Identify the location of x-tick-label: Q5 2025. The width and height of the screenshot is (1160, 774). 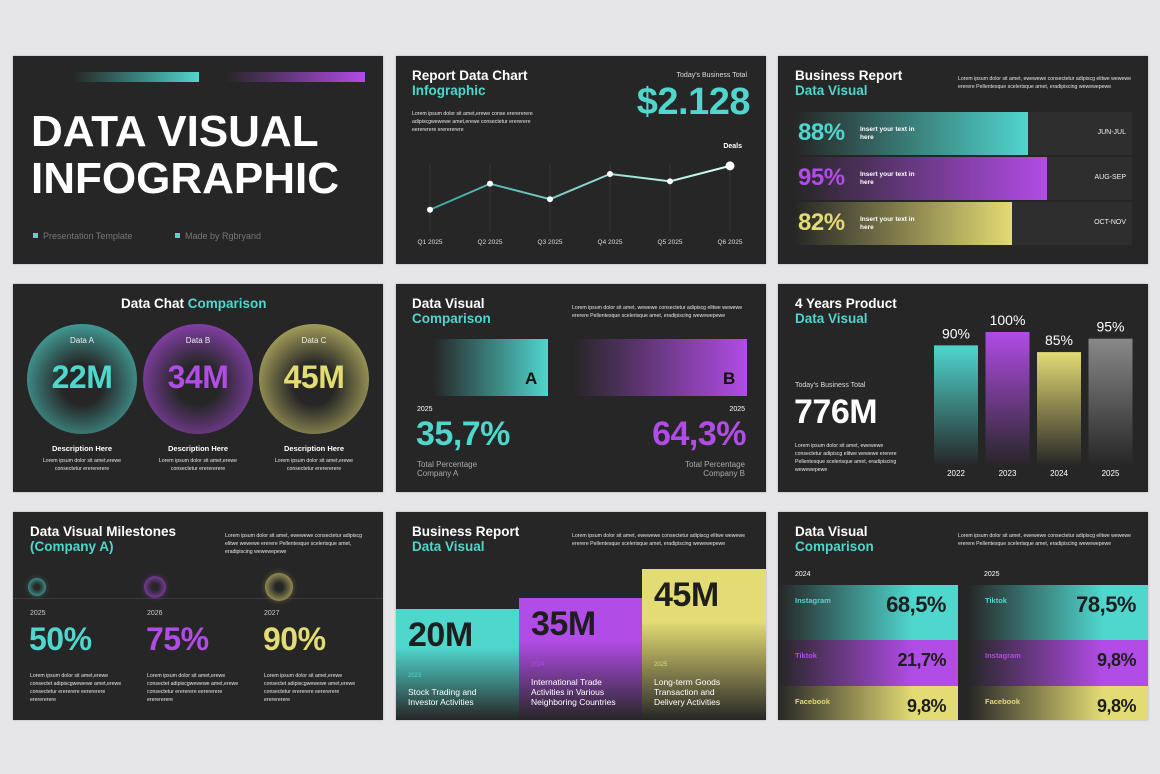
(670, 242).